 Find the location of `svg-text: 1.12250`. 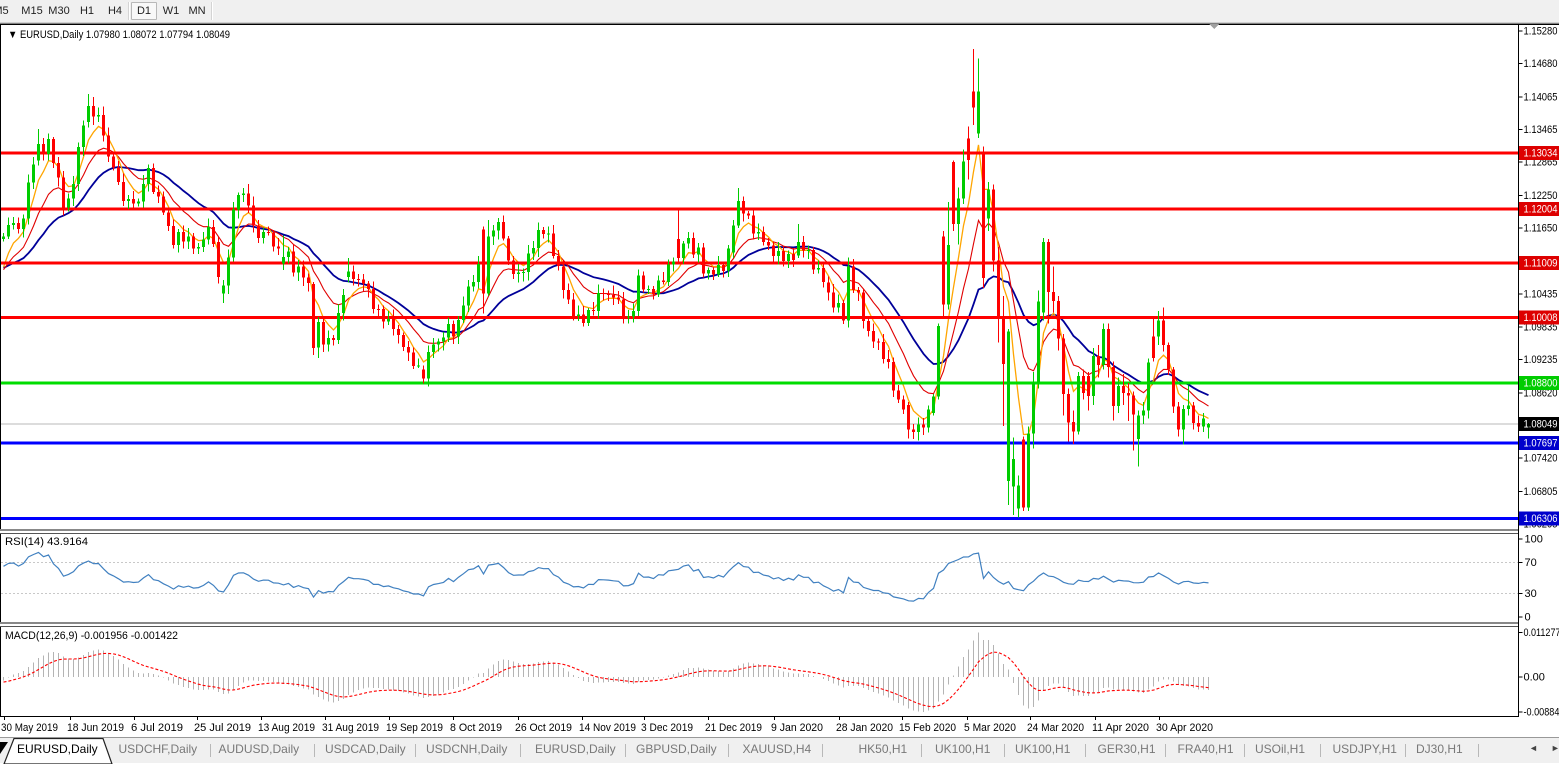

svg-text: 1.12250 is located at coordinates (1541, 196).